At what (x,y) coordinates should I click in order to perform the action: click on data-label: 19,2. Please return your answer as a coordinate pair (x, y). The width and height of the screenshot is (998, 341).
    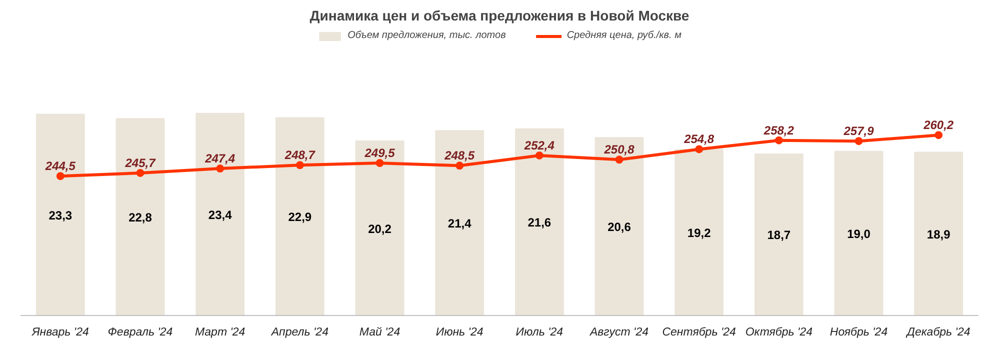
    Looking at the image, I should click on (699, 233).